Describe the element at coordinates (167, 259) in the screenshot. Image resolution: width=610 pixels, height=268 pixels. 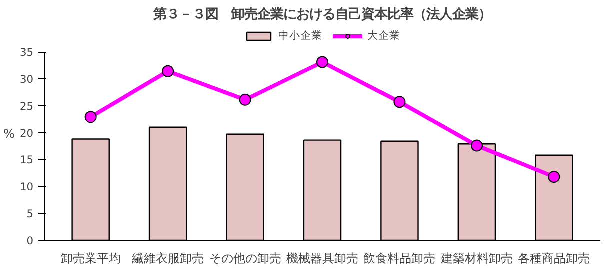
I see `x-tick-label: 繊維衣服卸売` at that location.